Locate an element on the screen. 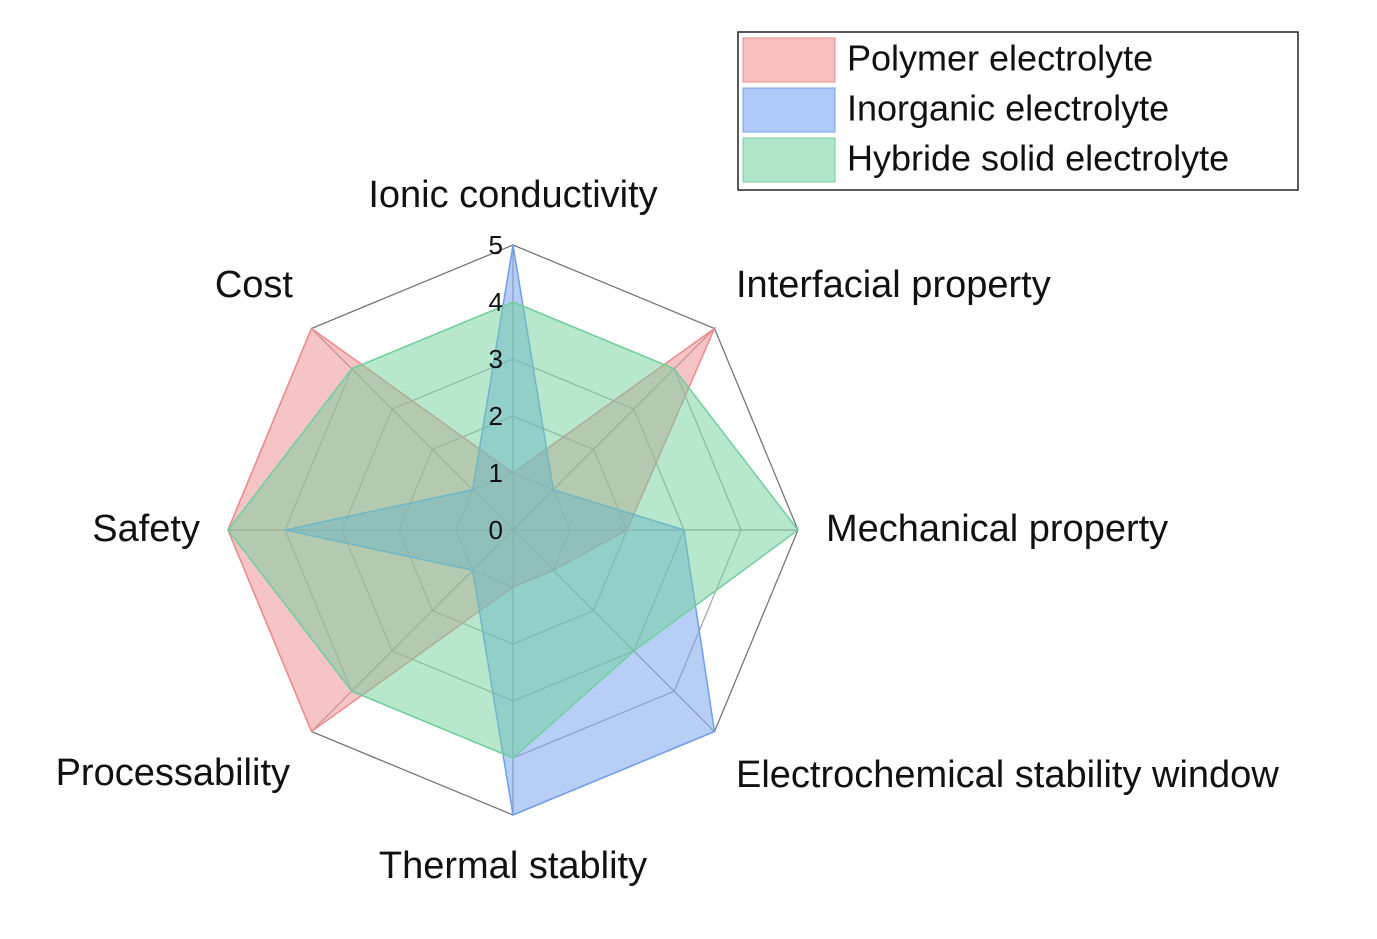  legend-label: Polymer electrolyte is located at coordinates (1000, 58).